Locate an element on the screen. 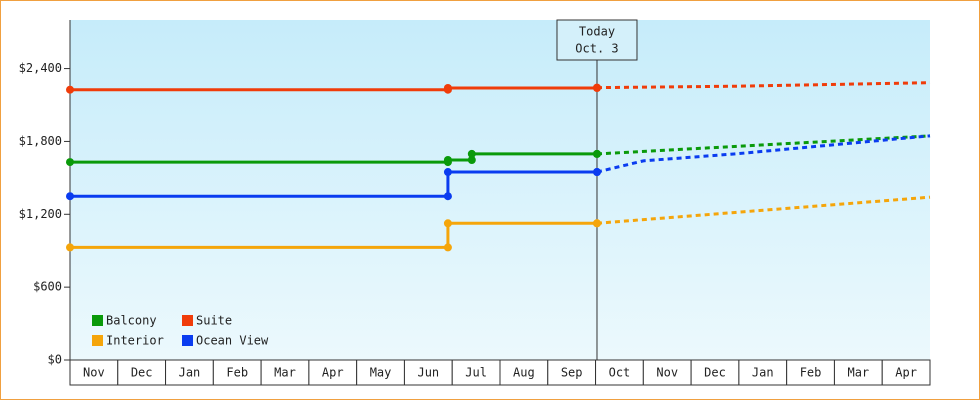 The image size is (980, 404). today-label: Today is located at coordinates (597, 32).